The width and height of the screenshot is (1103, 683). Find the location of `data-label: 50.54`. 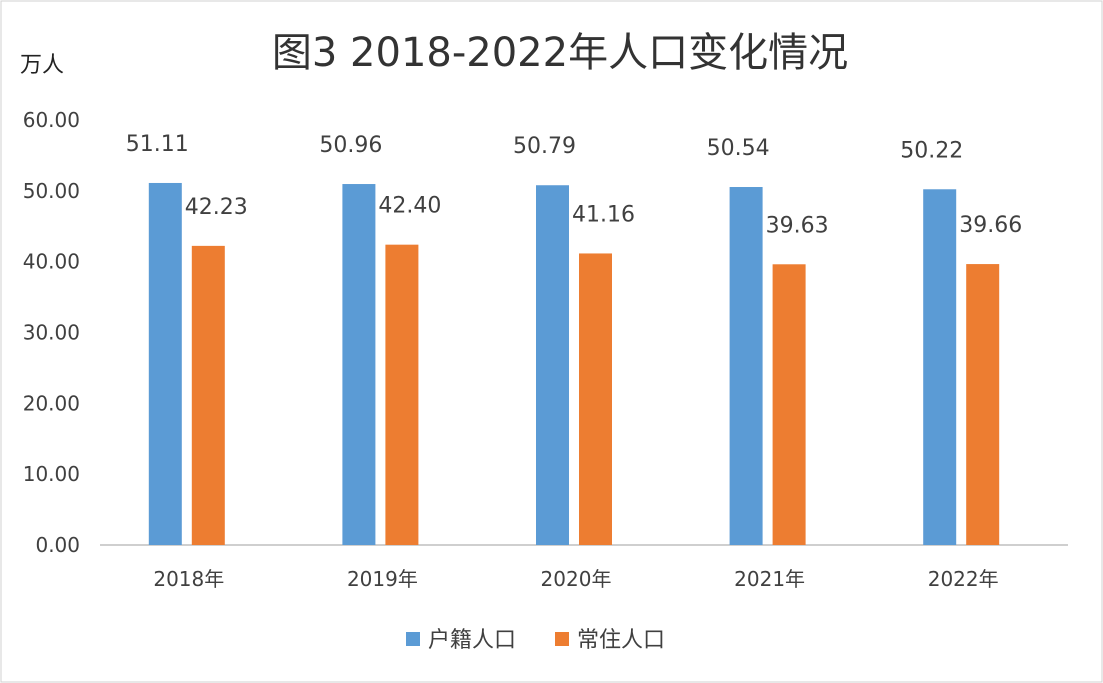

data-label: 50.54 is located at coordinates (738, 148).